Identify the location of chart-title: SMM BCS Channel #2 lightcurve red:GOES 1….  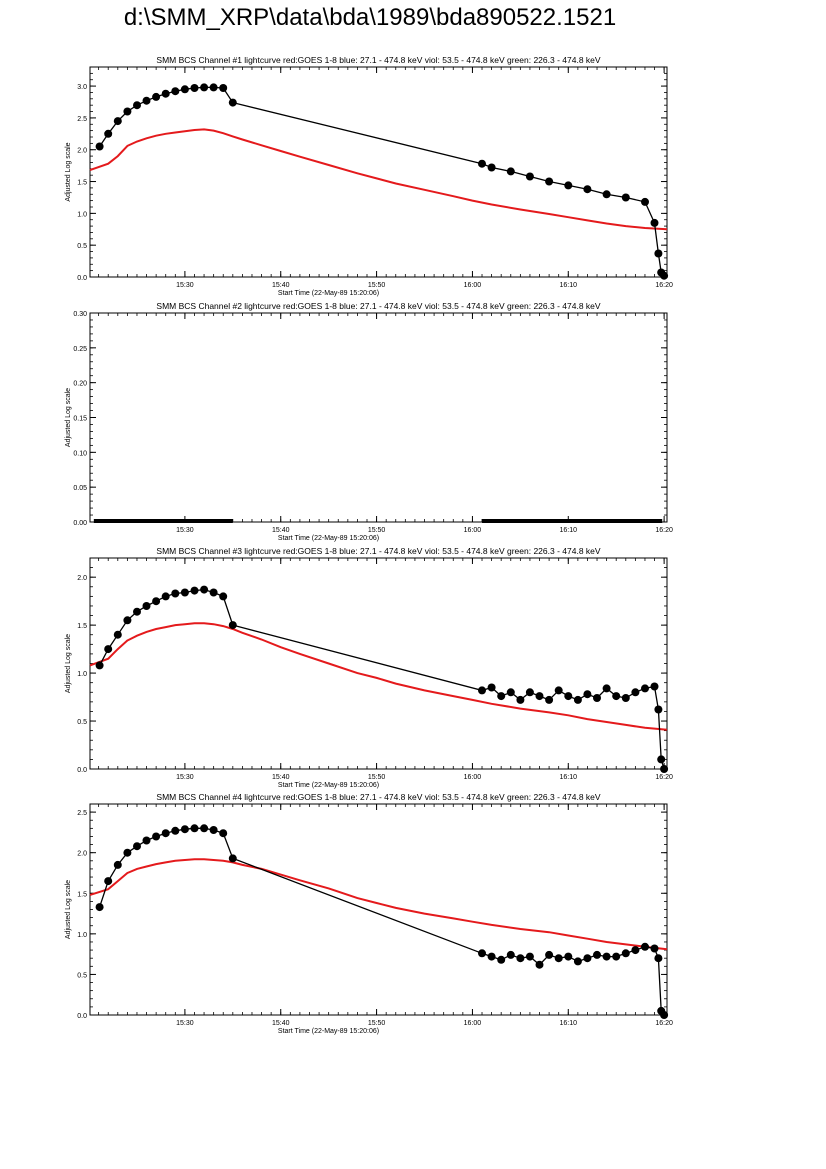
(378, 306).